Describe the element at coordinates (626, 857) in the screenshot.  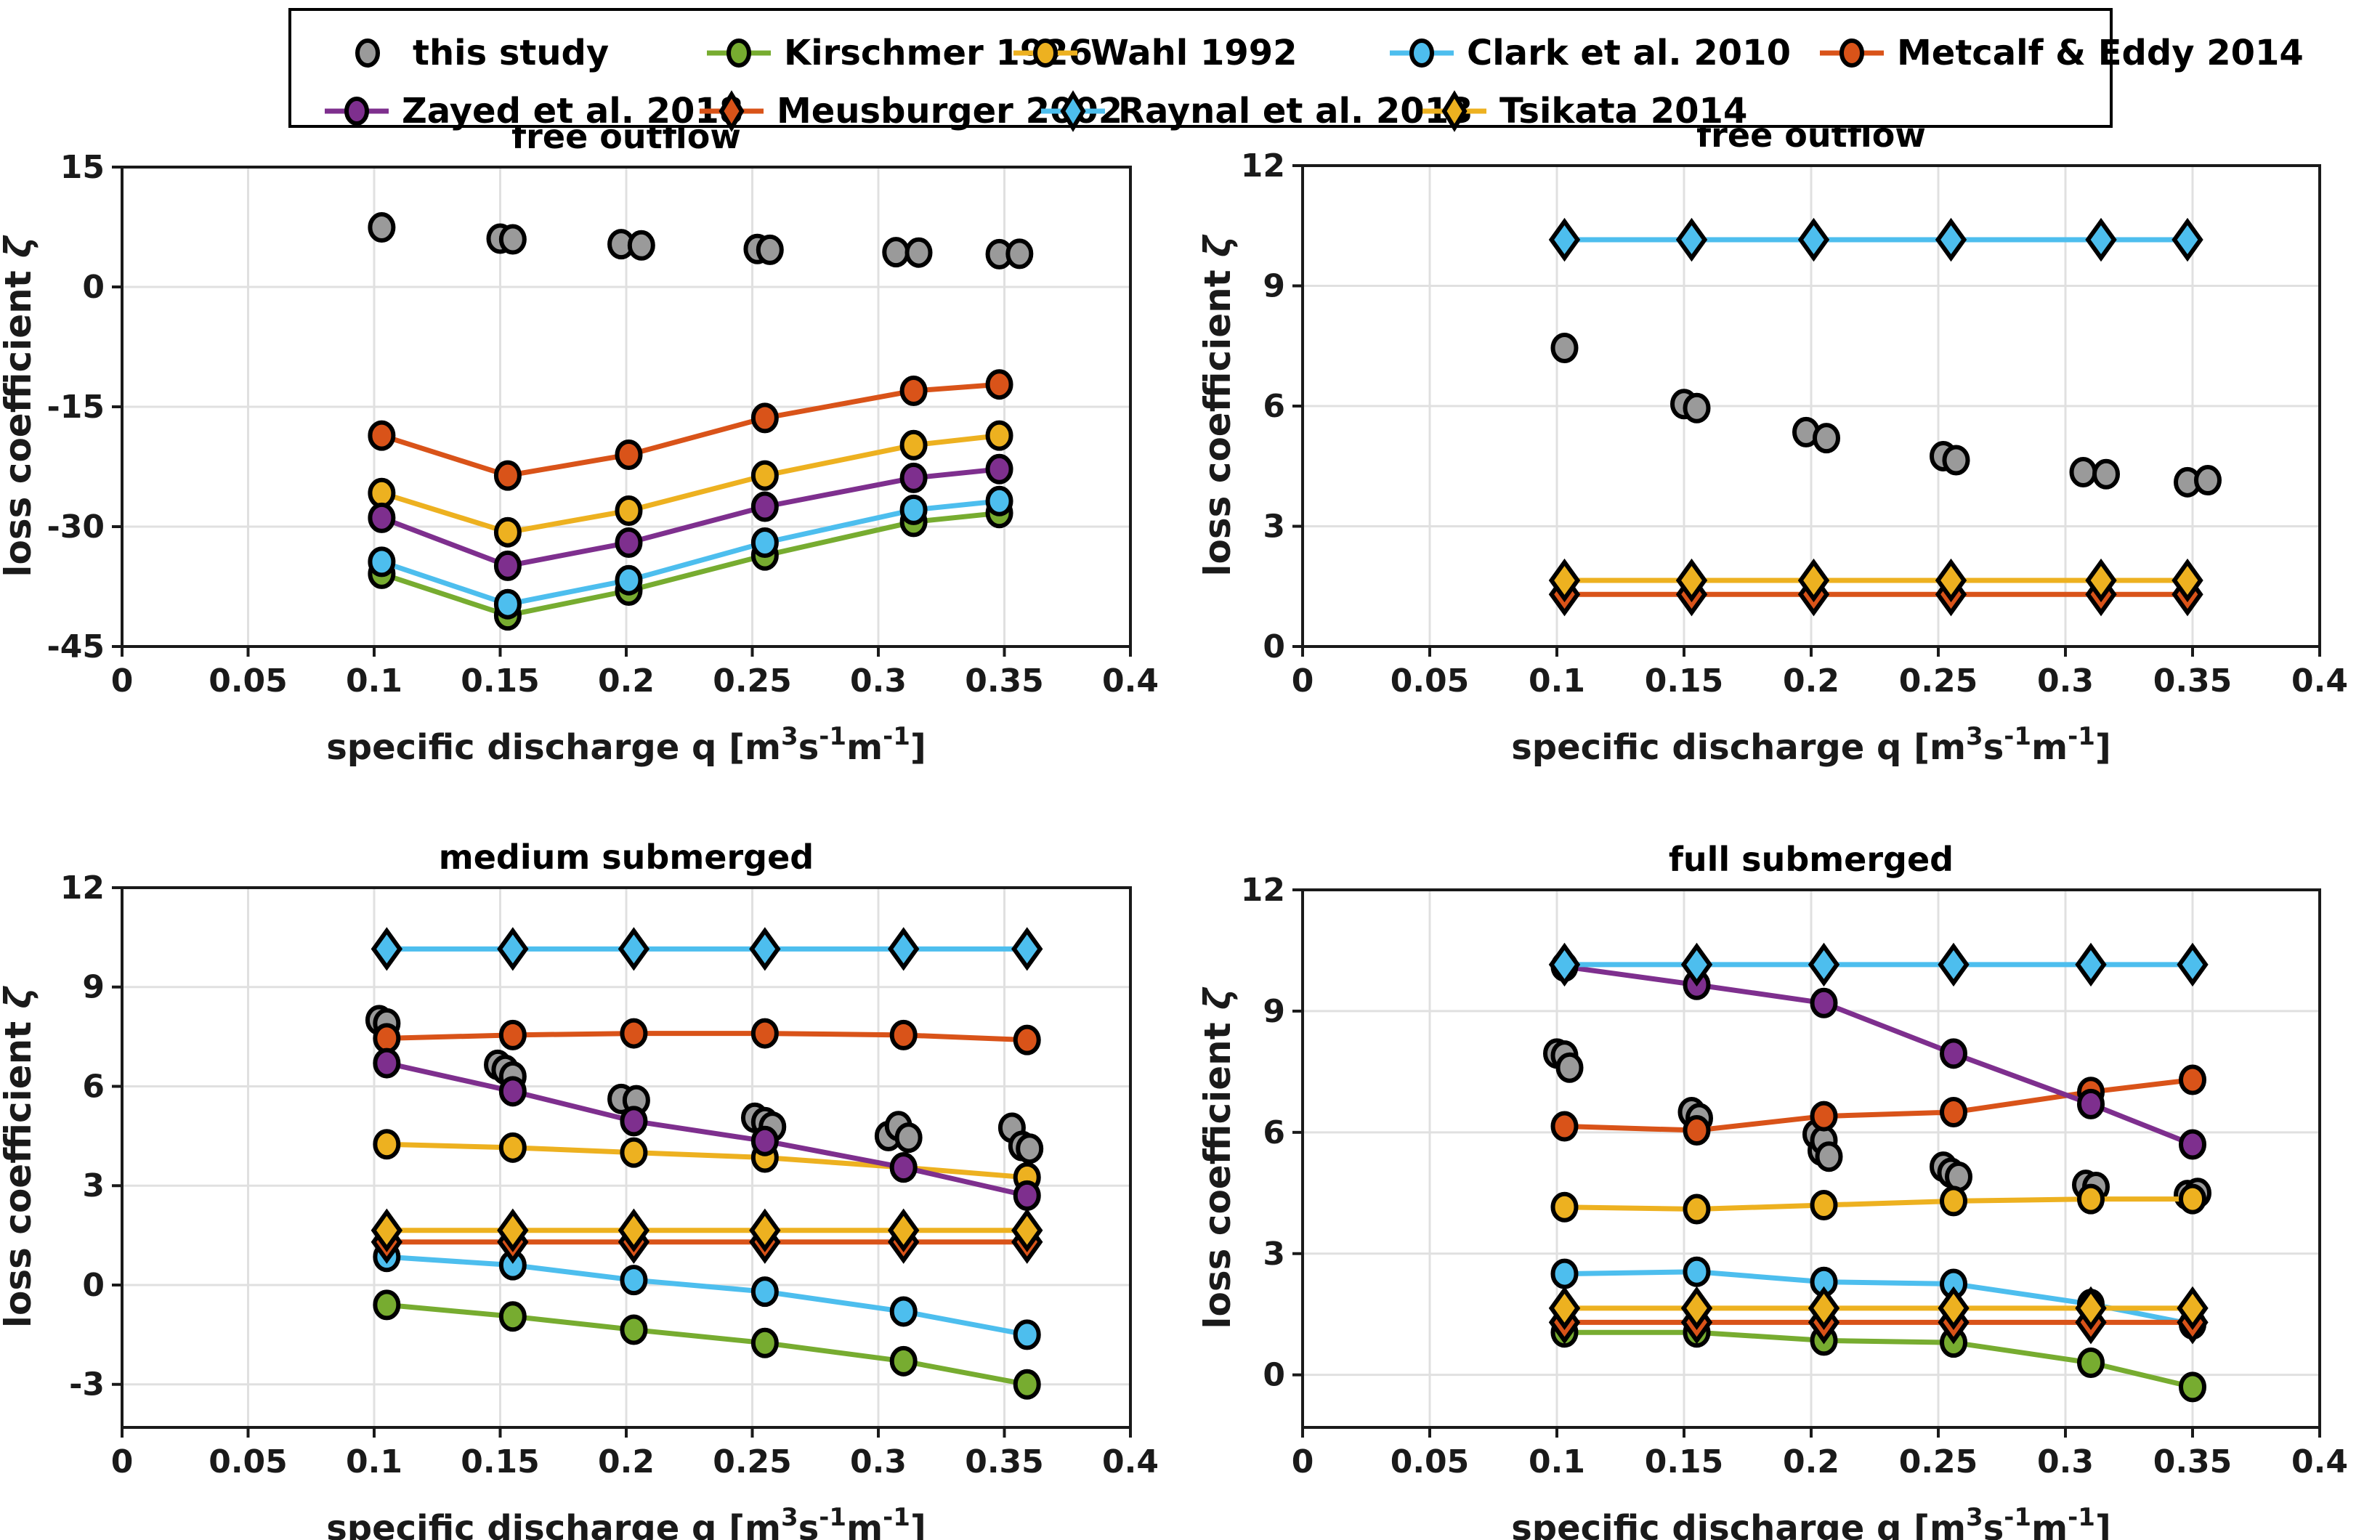
I see `plot-title: medium submerged` at that location.